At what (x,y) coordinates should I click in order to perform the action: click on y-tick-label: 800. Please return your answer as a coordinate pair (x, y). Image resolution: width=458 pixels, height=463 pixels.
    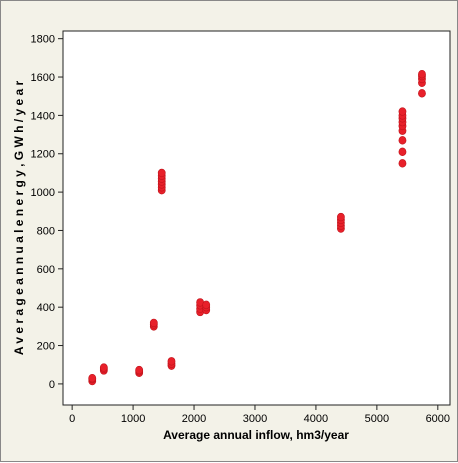
    Looking at the image, I should click on (46, 231).